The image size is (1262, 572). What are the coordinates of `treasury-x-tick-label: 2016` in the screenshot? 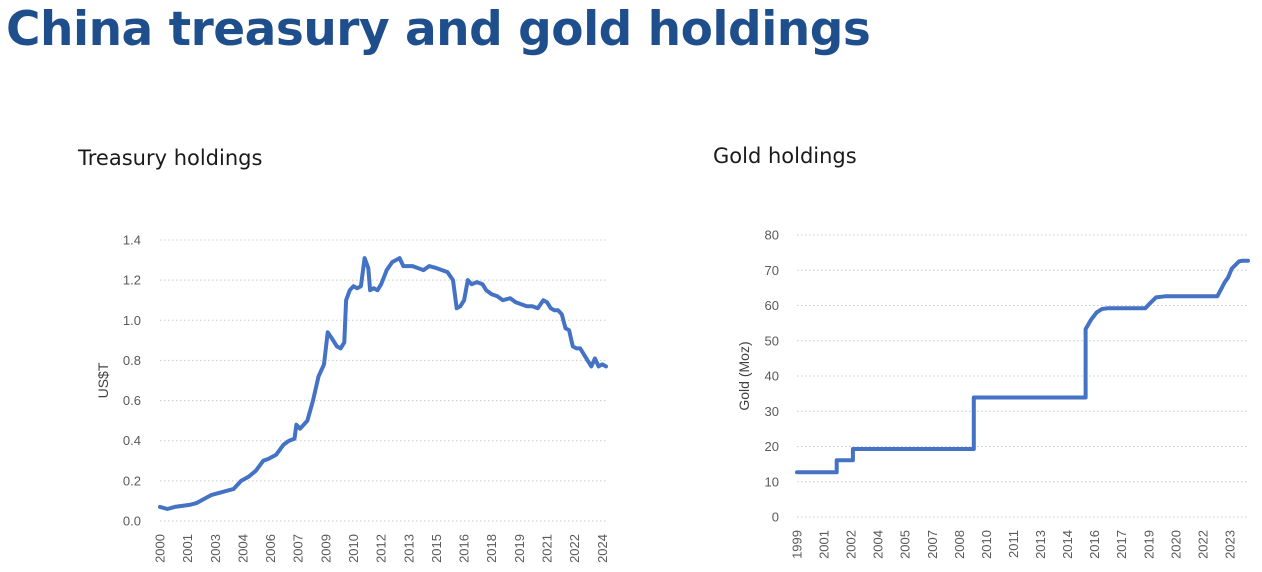 It's located at (464, 548).